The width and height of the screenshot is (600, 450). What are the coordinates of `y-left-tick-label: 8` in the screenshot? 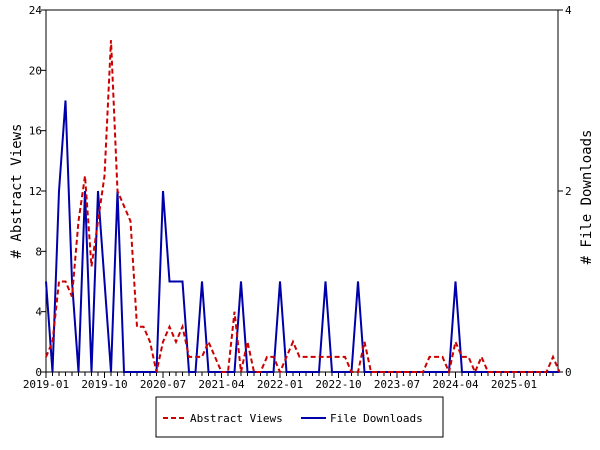 It's located at (38, 251).